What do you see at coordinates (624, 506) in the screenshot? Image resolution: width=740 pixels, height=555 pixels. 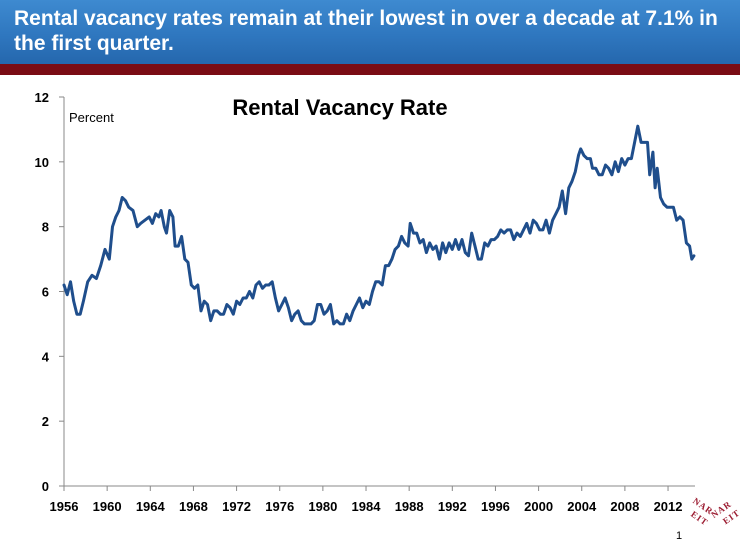 I see `x-tick-label: 2008` at bounding box center [624, 506].